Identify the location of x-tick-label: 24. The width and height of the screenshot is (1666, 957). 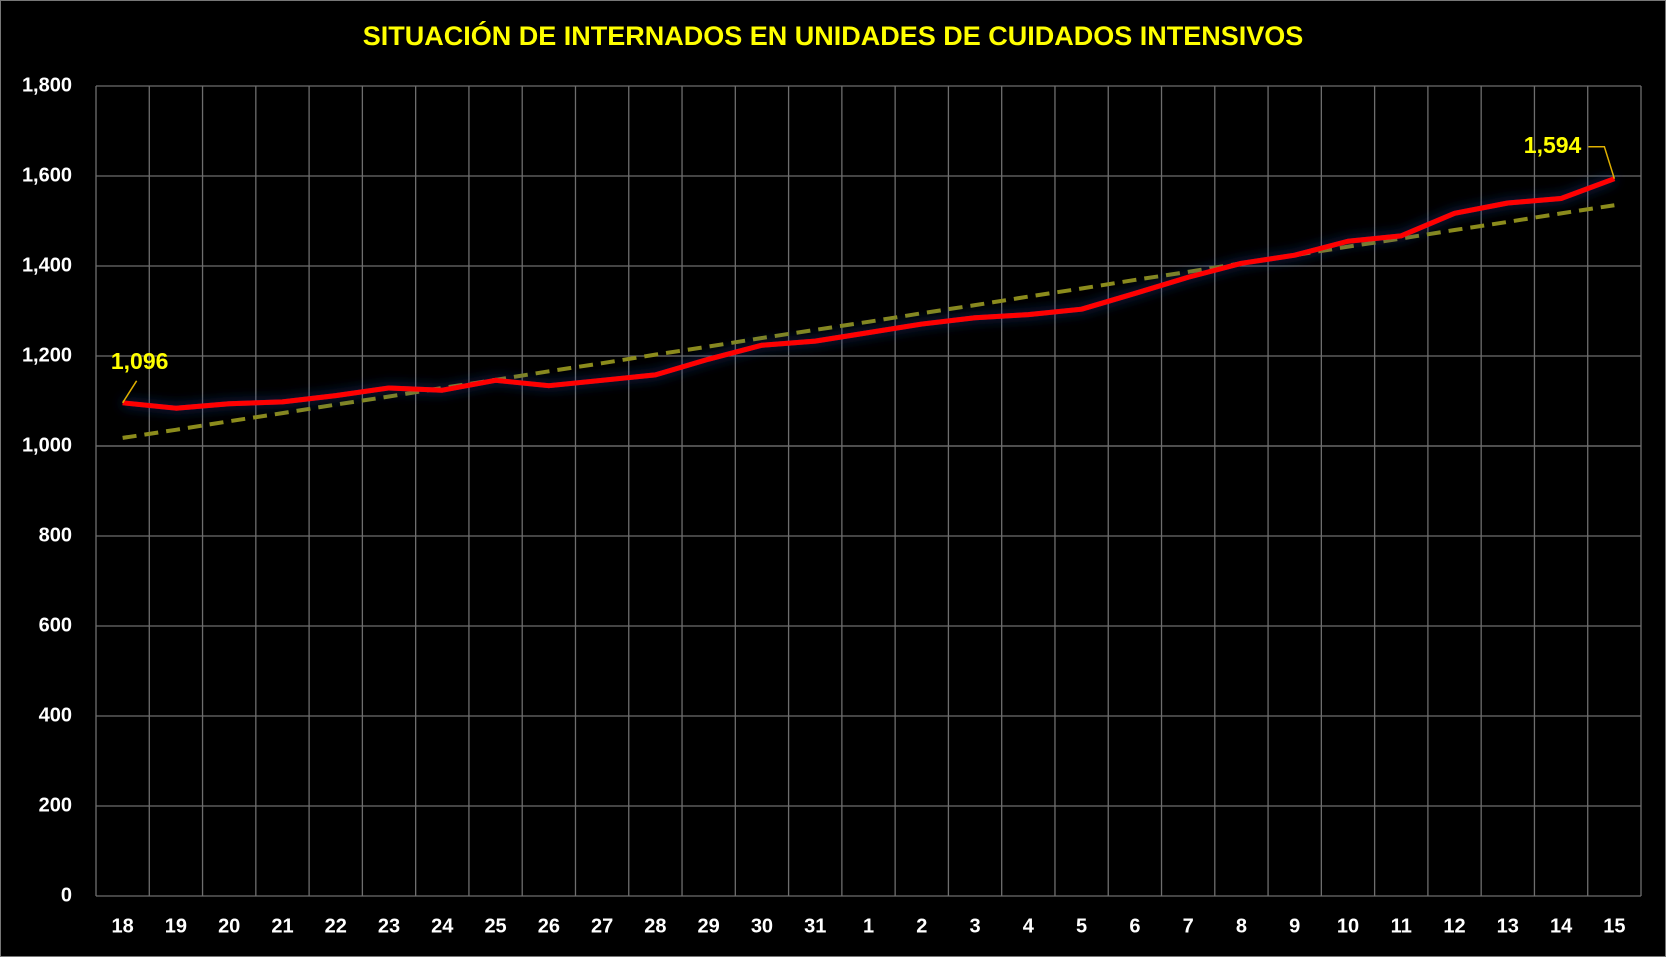
(442, 926).